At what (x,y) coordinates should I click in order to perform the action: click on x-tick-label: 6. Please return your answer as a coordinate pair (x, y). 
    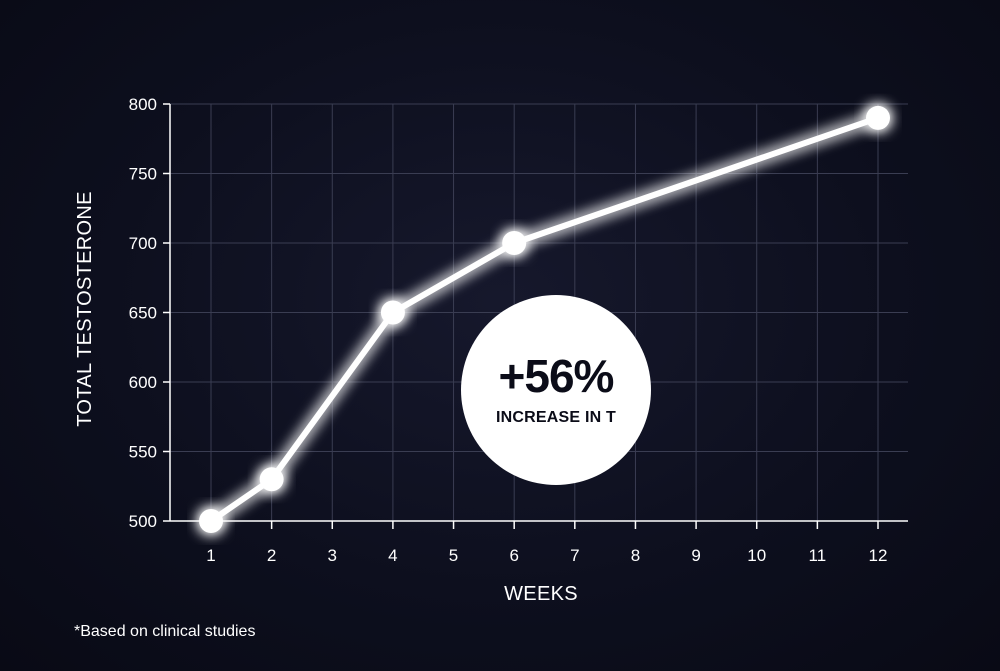
    Looking at the image, I should click on (513, 555).